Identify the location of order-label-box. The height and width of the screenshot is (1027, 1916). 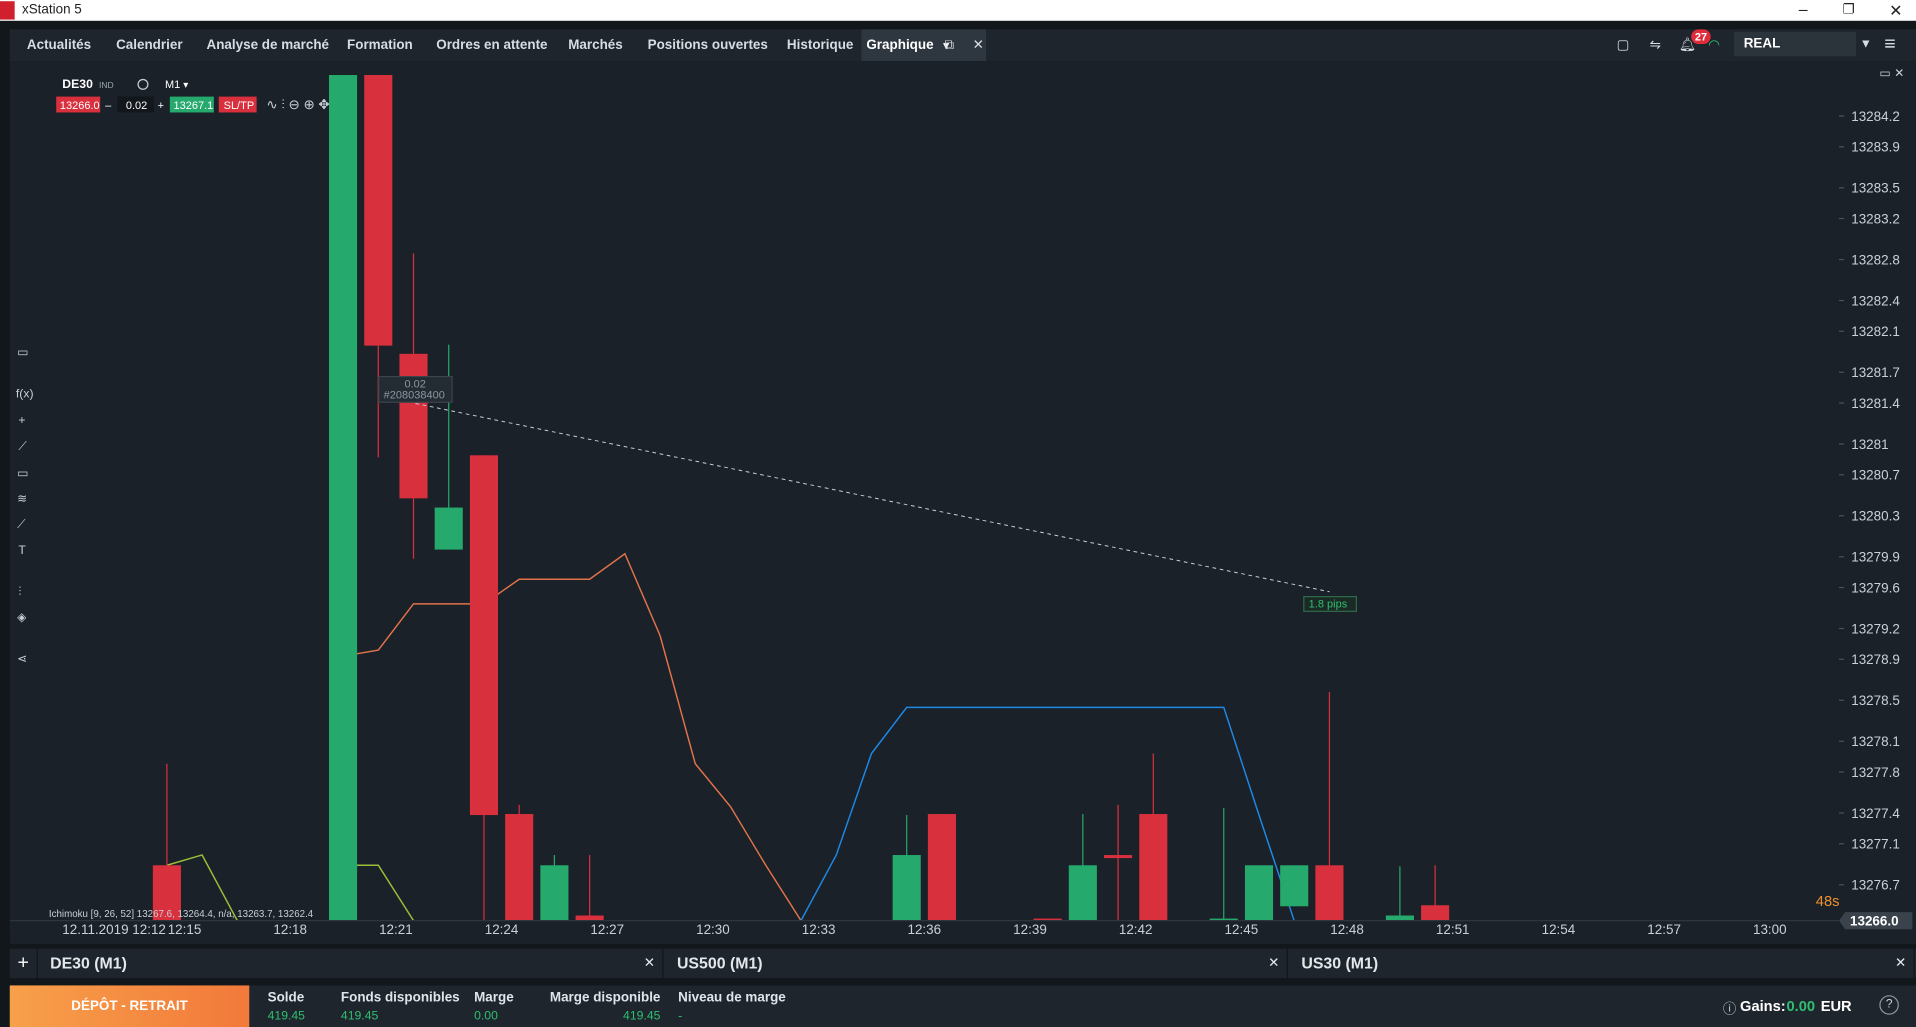
(415, 389).